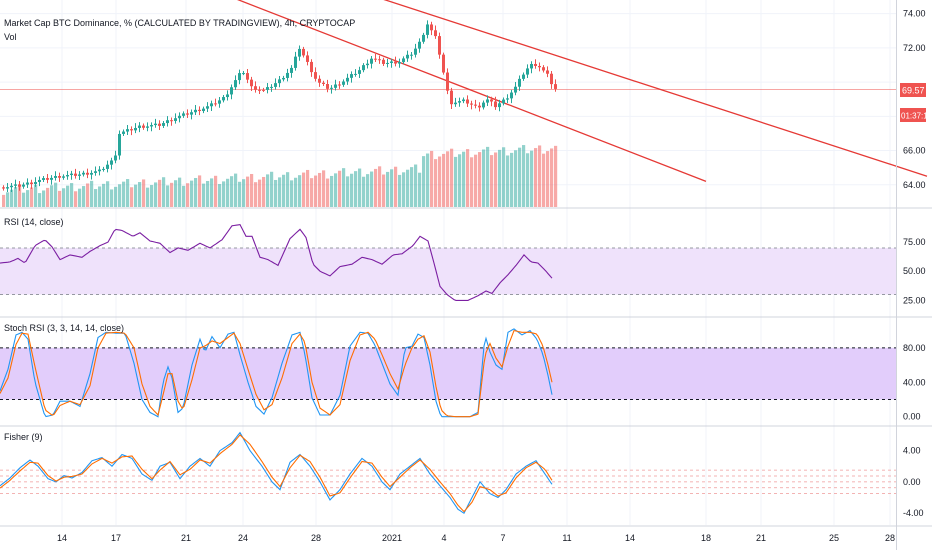 This screenshot has width=932, height=555. What do you see at coordinates (34, 222) in the screenshot?
I see `rsi-title: RSI (14, close)` at bounding box center [34, 222].